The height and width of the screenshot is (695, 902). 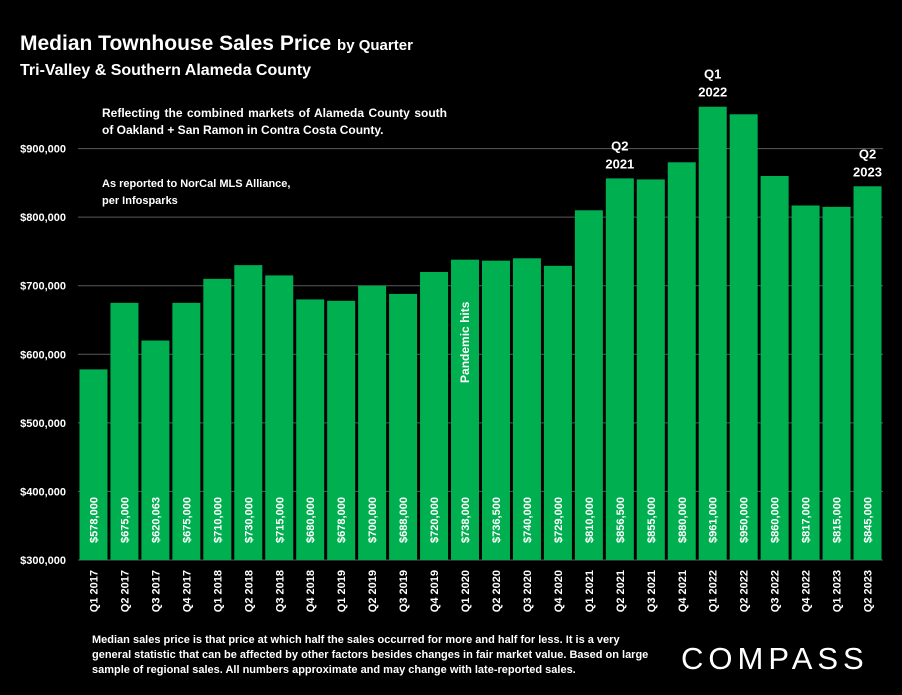 I want to click on compass-logo: COMPASS, so click(x=775, y=658).